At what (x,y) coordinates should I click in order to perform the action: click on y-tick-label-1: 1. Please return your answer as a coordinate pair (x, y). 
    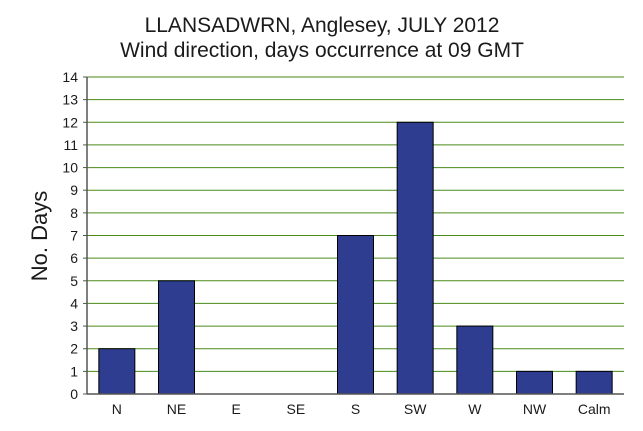
    Looking at the image, I should click on (74, 371).